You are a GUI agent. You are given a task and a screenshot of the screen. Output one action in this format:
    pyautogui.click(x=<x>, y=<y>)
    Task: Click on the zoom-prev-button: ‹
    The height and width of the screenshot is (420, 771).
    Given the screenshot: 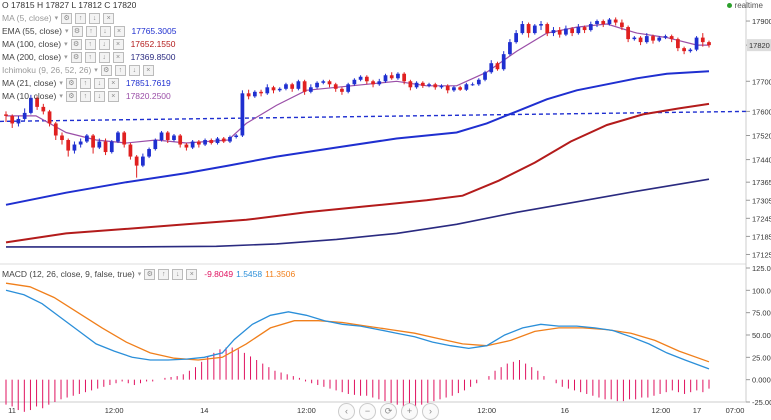 What is the action you would take?
    pyautogui.click(x=346, y=411)
    